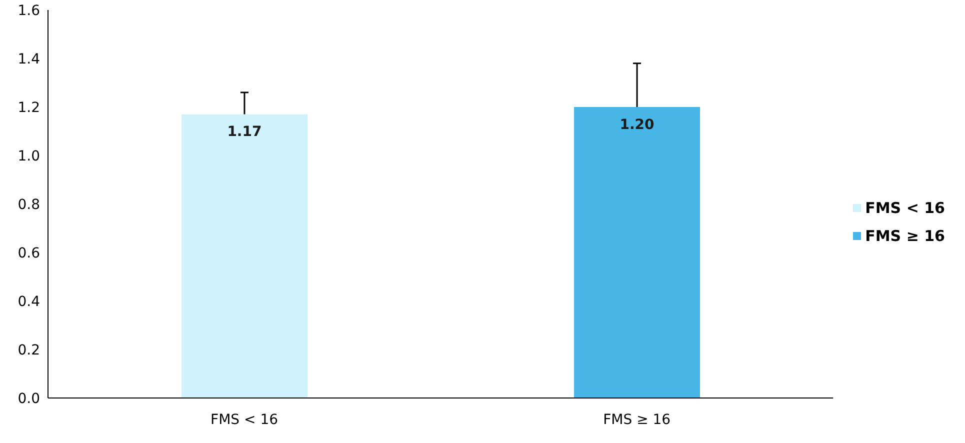 The height and width of the screenshot is (443, 965). What do you see at coordinates (905, 207) in the screenshot?
I see `legend-label: FMS < 16` at bounding box center [905, 207].